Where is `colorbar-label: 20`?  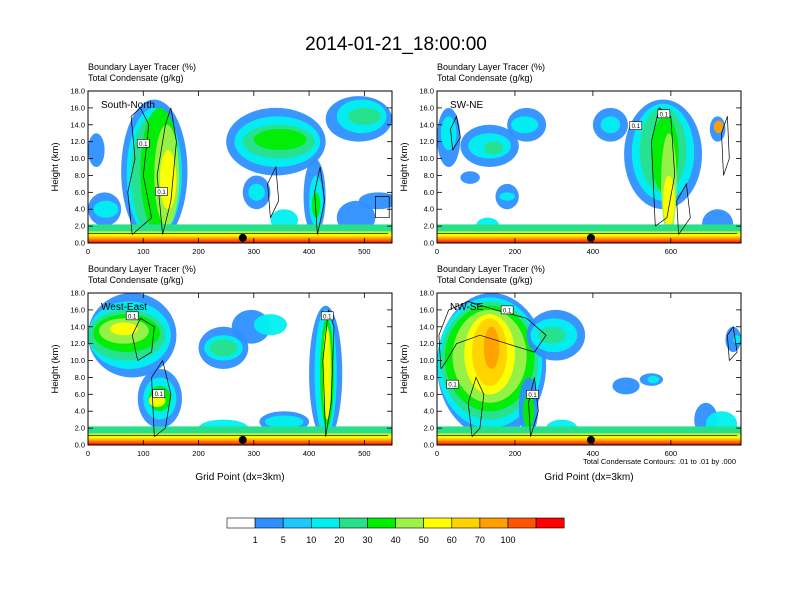
colorbar-label: 20 is located at coordinates (339, 540).